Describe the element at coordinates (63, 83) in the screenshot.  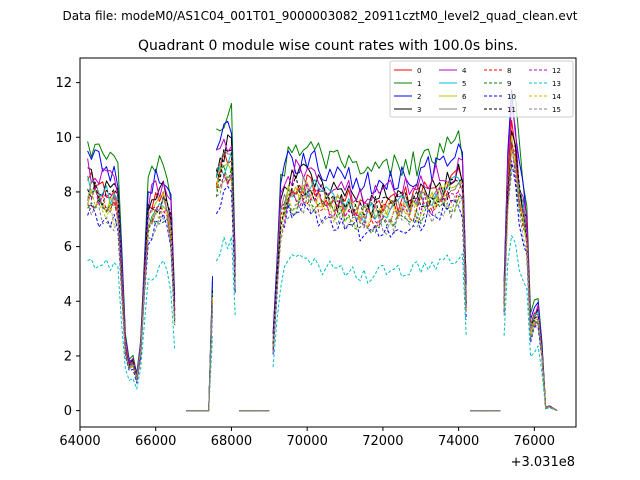
I see `y-tick-label: 12` at that location.